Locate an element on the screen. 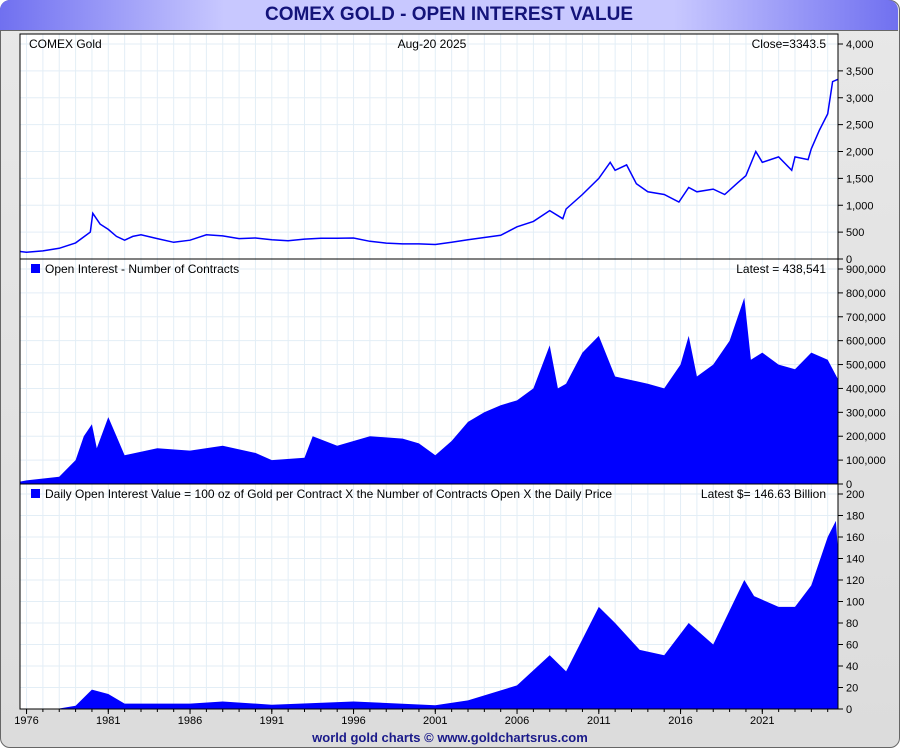 This screenshot has width=900, height=750. latest-label: Latest $= 146.63 Billion is located at coordinates (763, 494).